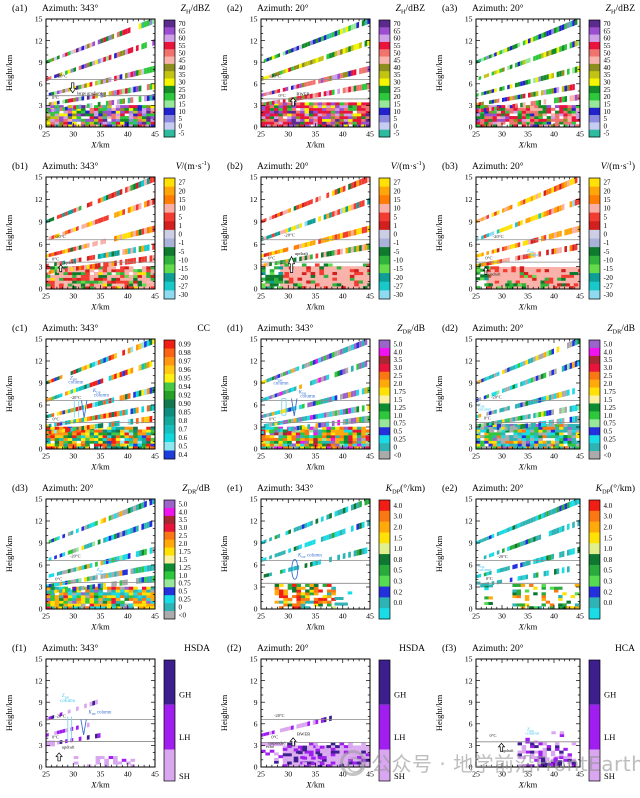  Describe the element at coordinates (19, 328) in the screenshot. I see `panel-label: (c1)` at that location.